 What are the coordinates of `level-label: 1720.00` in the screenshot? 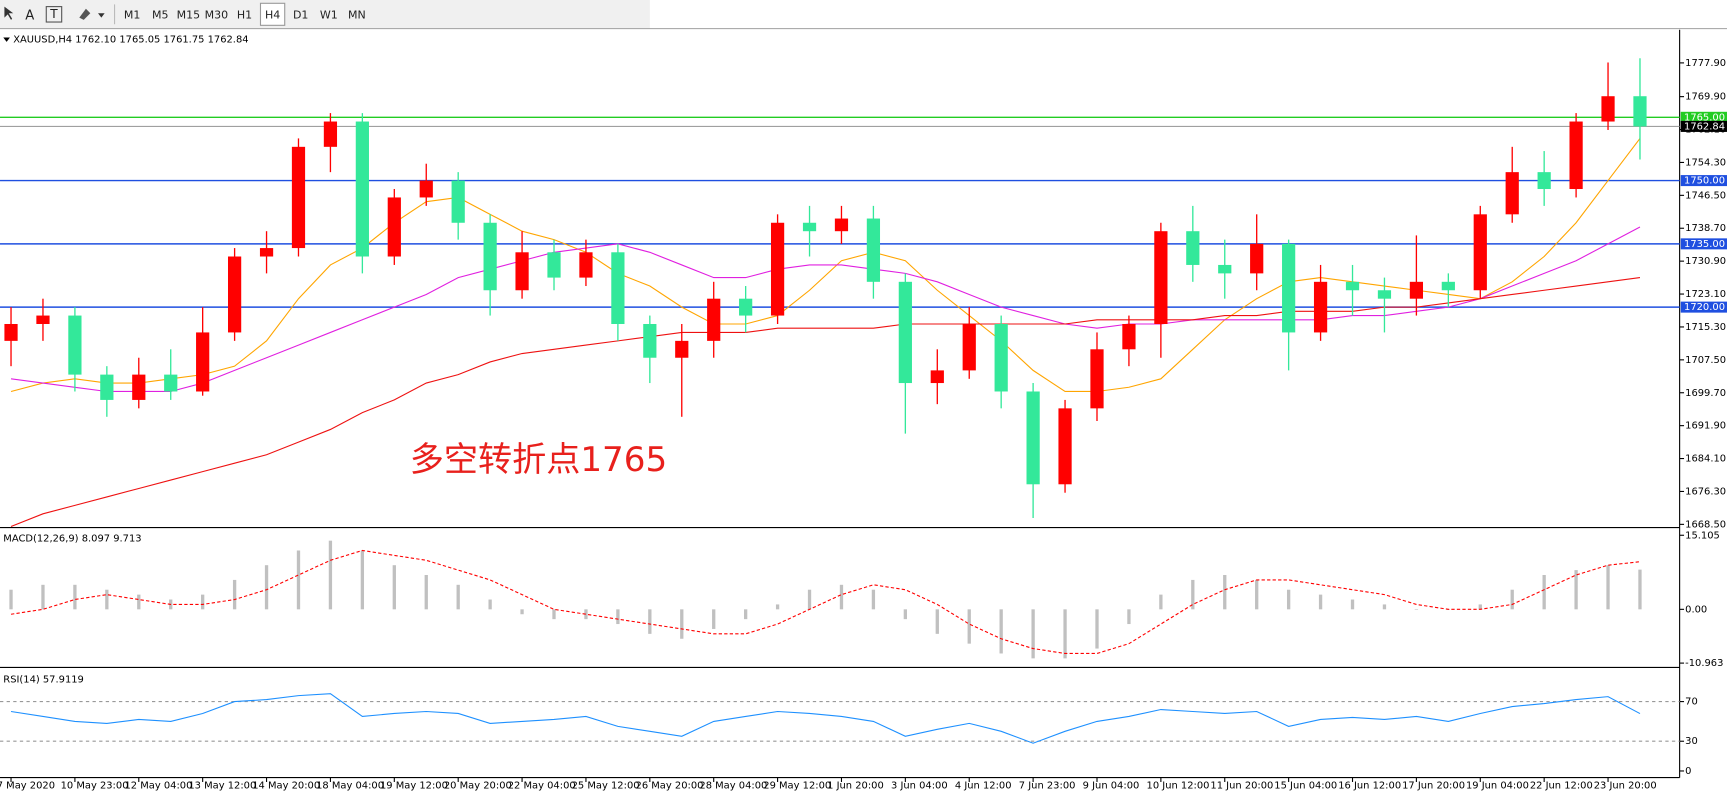 It's located at (1704, 307).